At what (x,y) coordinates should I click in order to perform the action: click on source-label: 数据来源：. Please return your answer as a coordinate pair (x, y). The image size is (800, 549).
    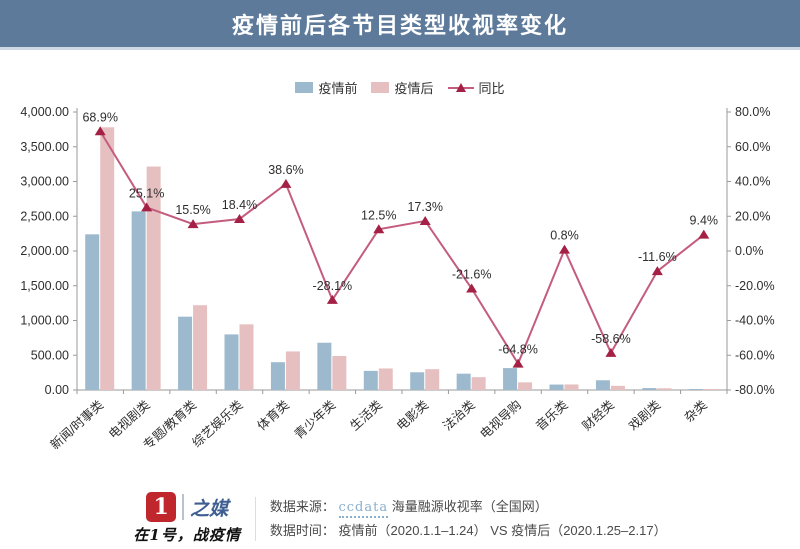
    Looking at the image, I should click on (302, 506).